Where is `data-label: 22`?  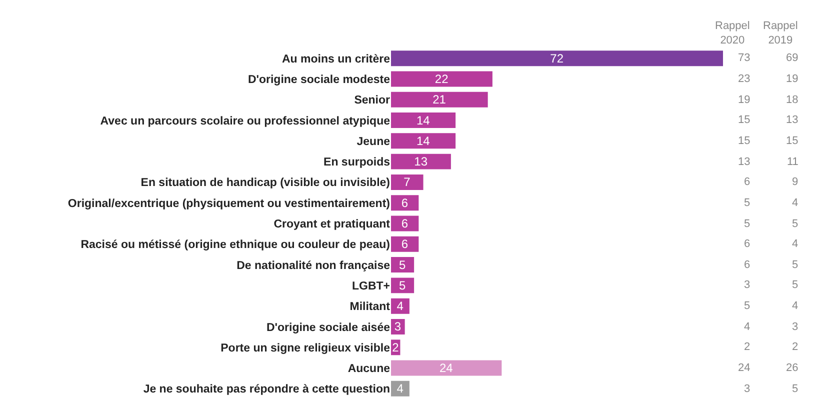
data-label: 22 is located at coordinates (441, 79).